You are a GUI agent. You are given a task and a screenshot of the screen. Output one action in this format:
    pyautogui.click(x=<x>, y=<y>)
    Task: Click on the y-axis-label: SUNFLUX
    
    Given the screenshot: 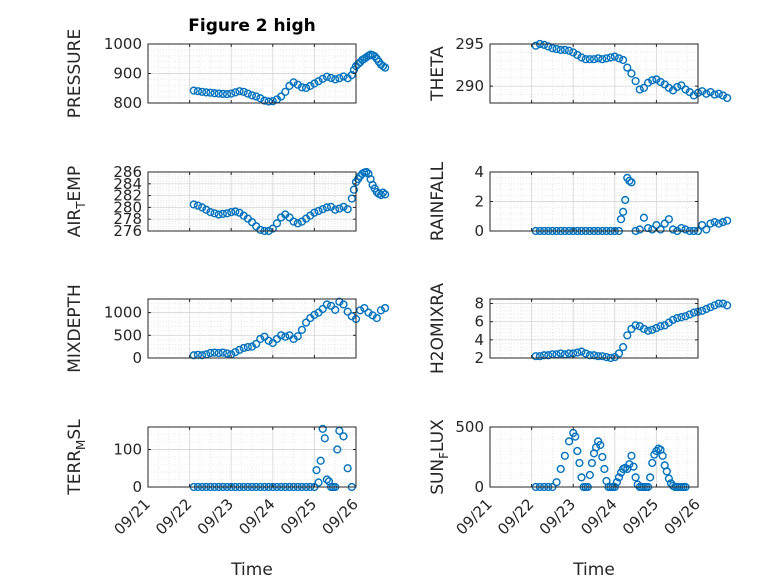 What is the action you would take?
    pyautogui.click(x=439, y=457)
    